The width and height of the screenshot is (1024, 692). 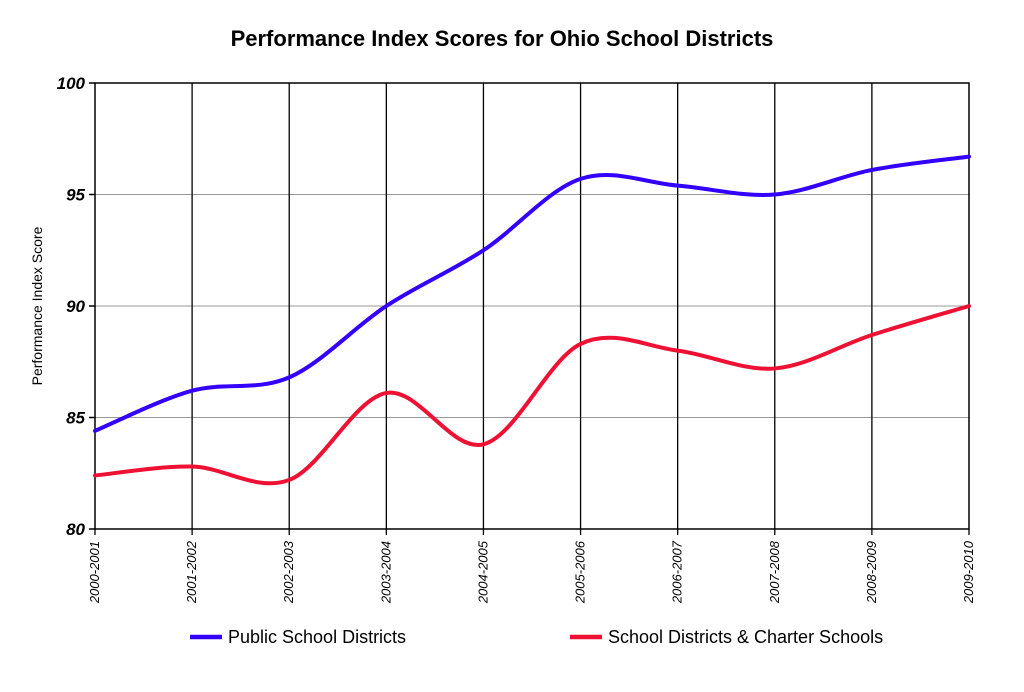 I want to click on y-axis-label: Performance Index Score, so click(x=37, y=305).